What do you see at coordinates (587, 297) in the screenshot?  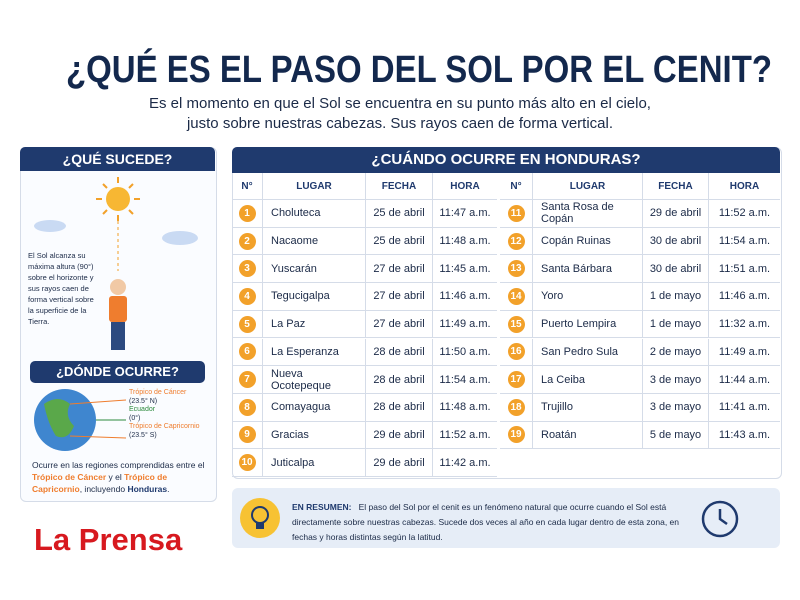 I see `place-cell: Yoro` at bounding box center [587, 297].